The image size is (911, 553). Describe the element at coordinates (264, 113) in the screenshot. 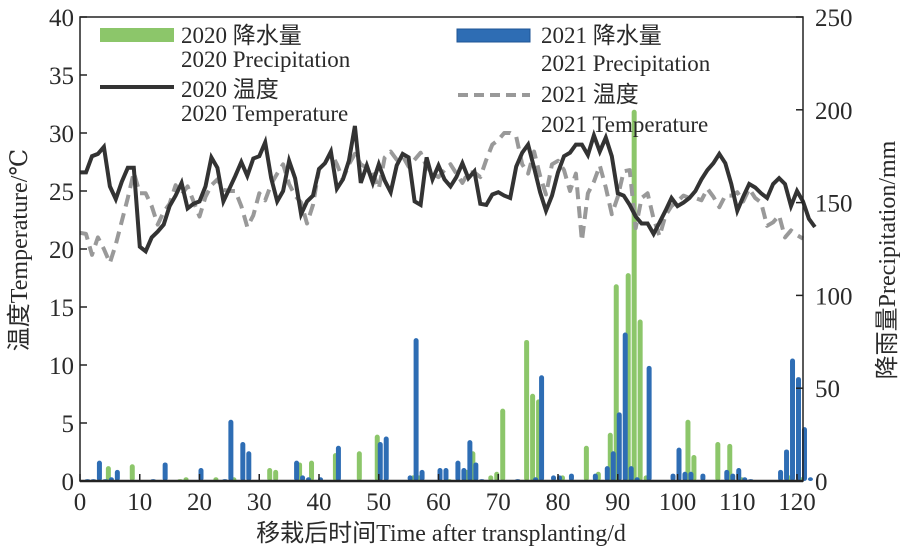

I see `legend-text: 2020 Temperature` at that location.